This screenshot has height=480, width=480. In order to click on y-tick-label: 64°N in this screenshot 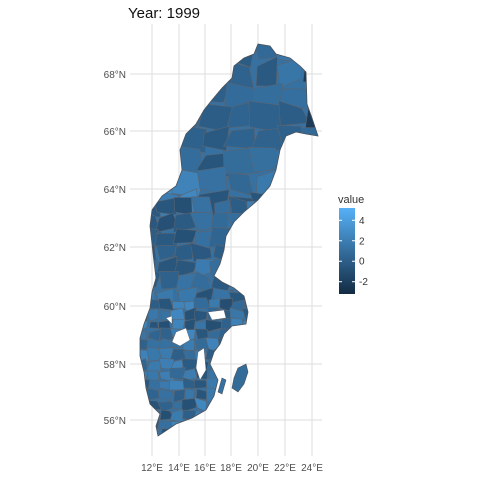, I will do `click(115, 190)`.